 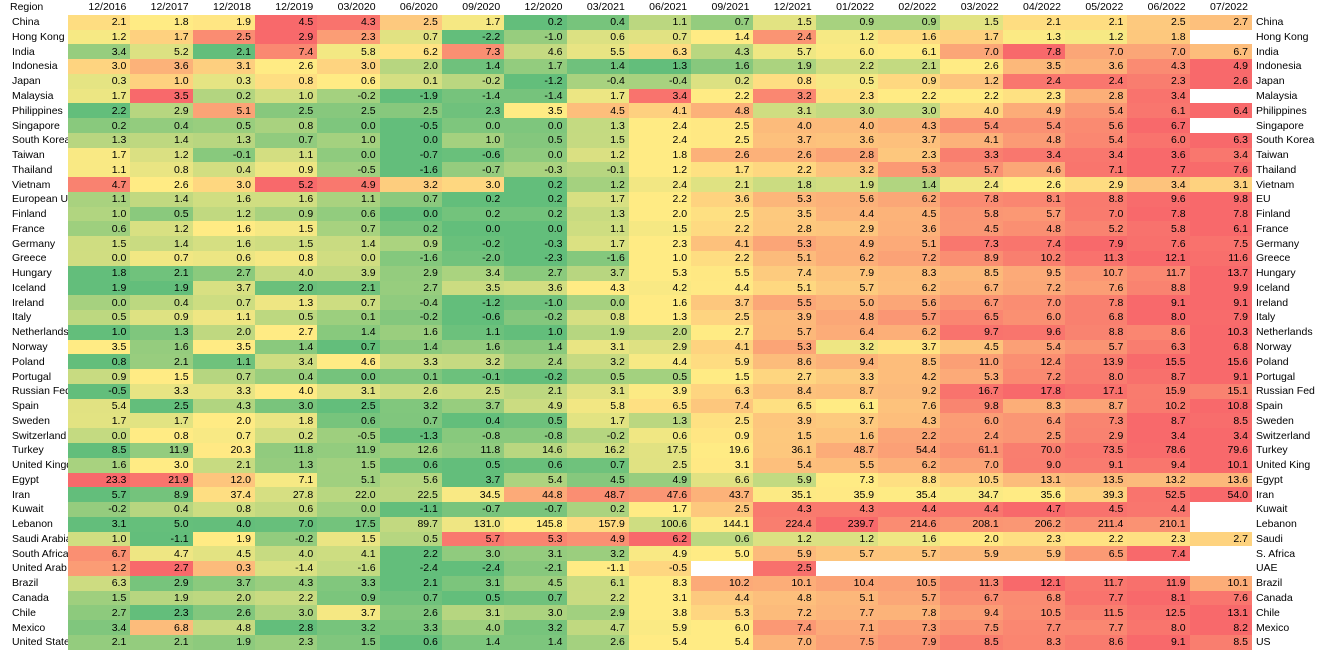 I want to click on heatmap-cell: 2.0, so click(x=410, y=66).